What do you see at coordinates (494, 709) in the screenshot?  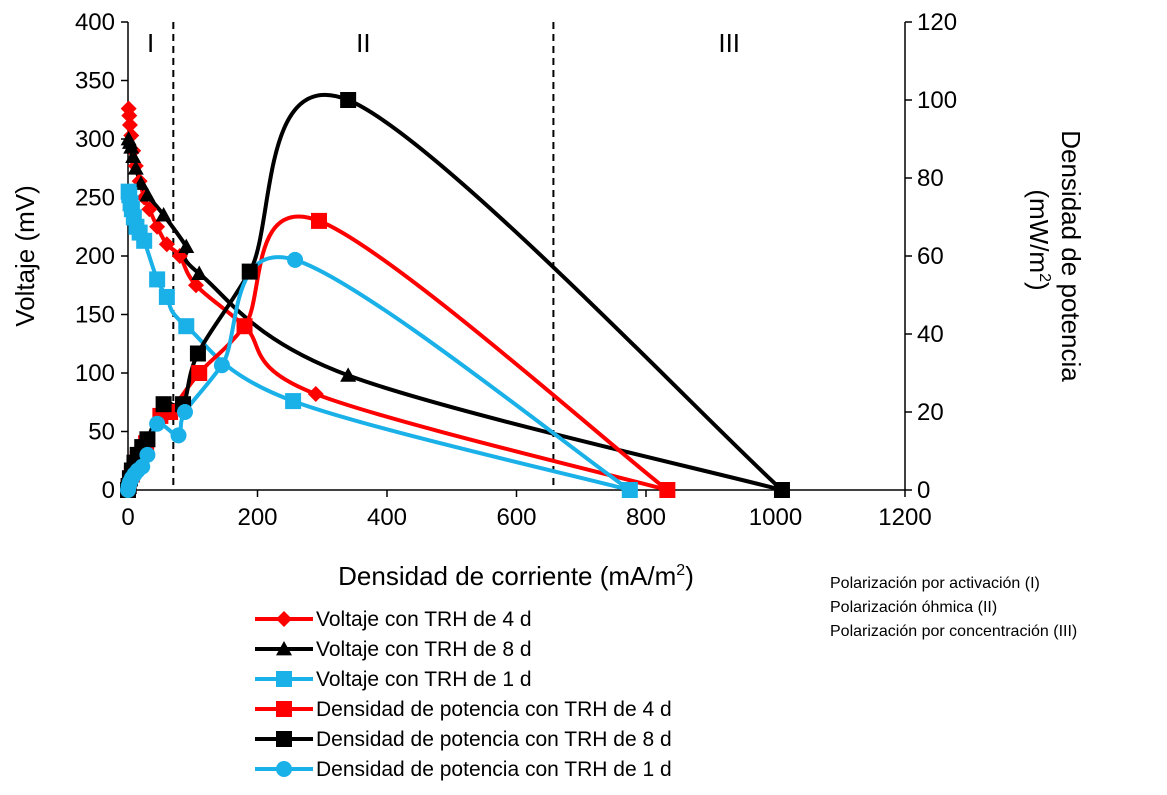 I see `legend-label: Densidad de potencia con TRH de 4 d` at bounding box center [494, 709].